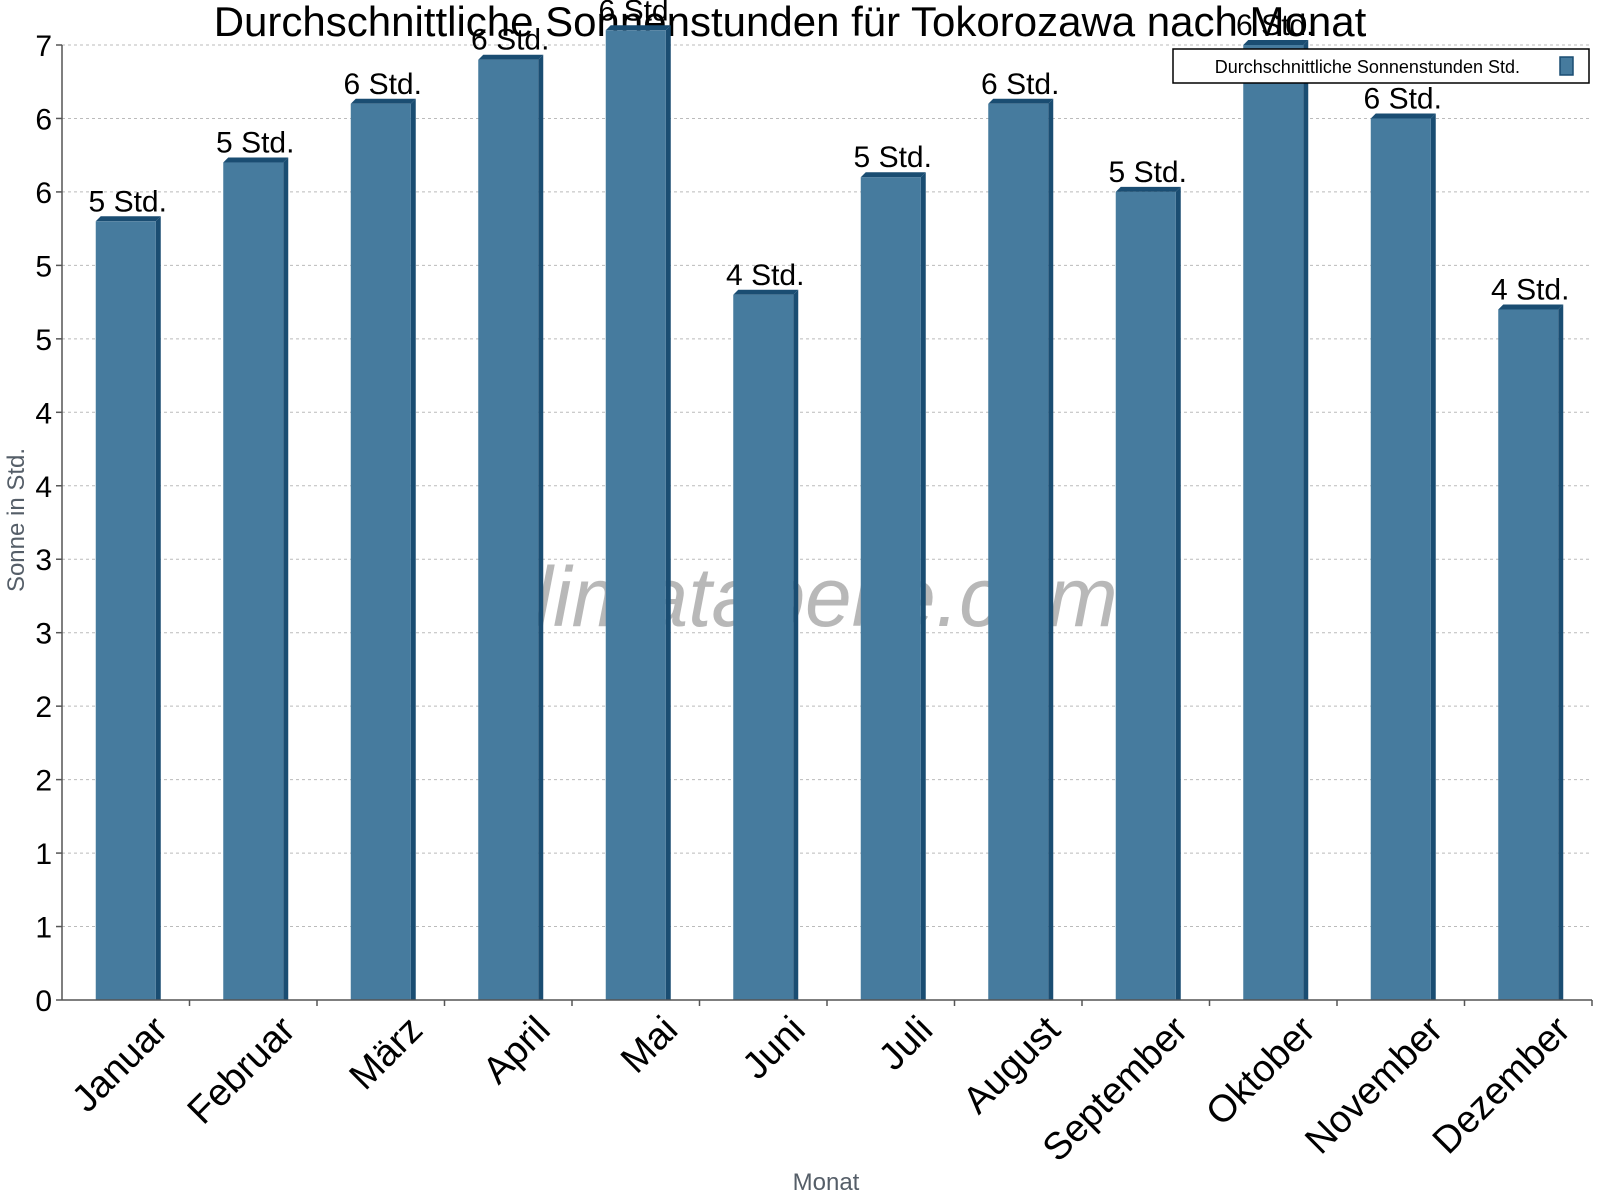 The height and width of the screenshot is (1200, 1600). Describe the element at coordinates (774, 1048) in the screenshot. I see `x-tick-label: Juni` at that location.